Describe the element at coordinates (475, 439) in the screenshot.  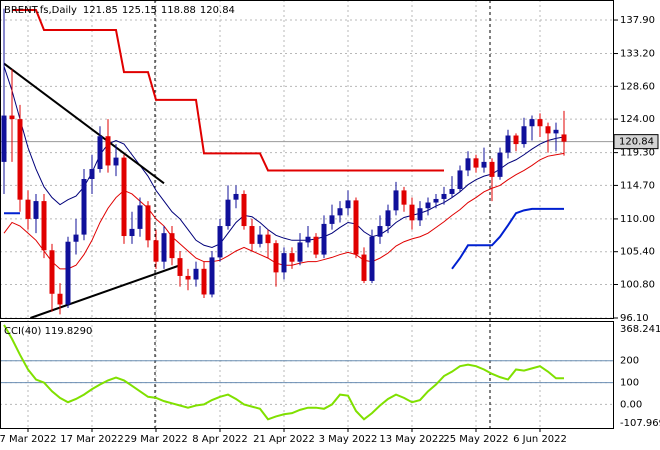
I see `x-tick-label: 25 May 2022` at that location.